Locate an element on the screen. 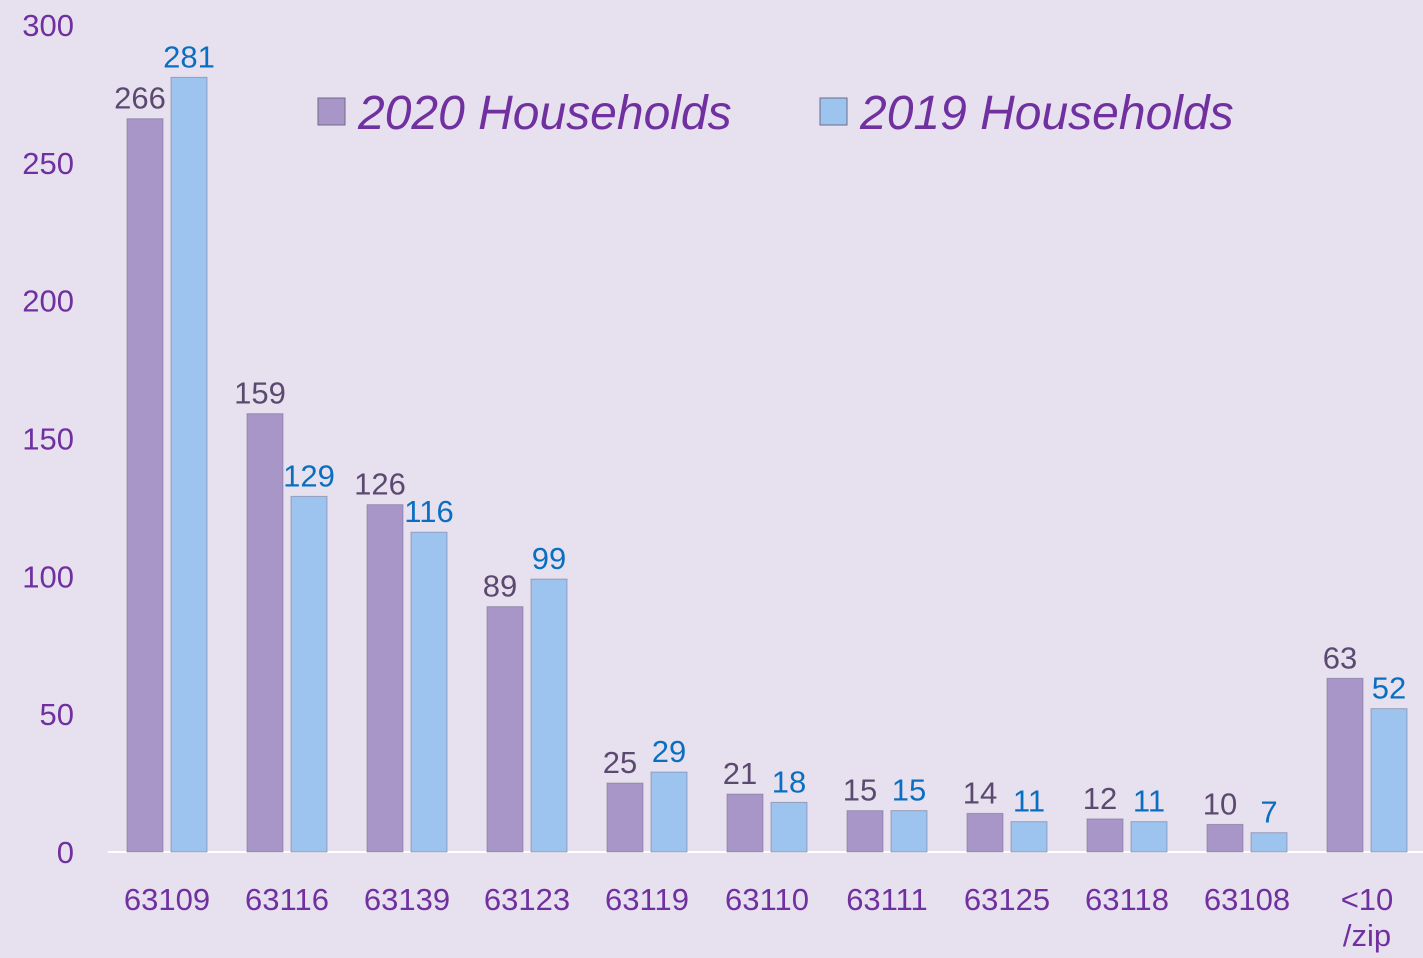  x-tick-label: <10/zip is located at coordinates (1367, 917).